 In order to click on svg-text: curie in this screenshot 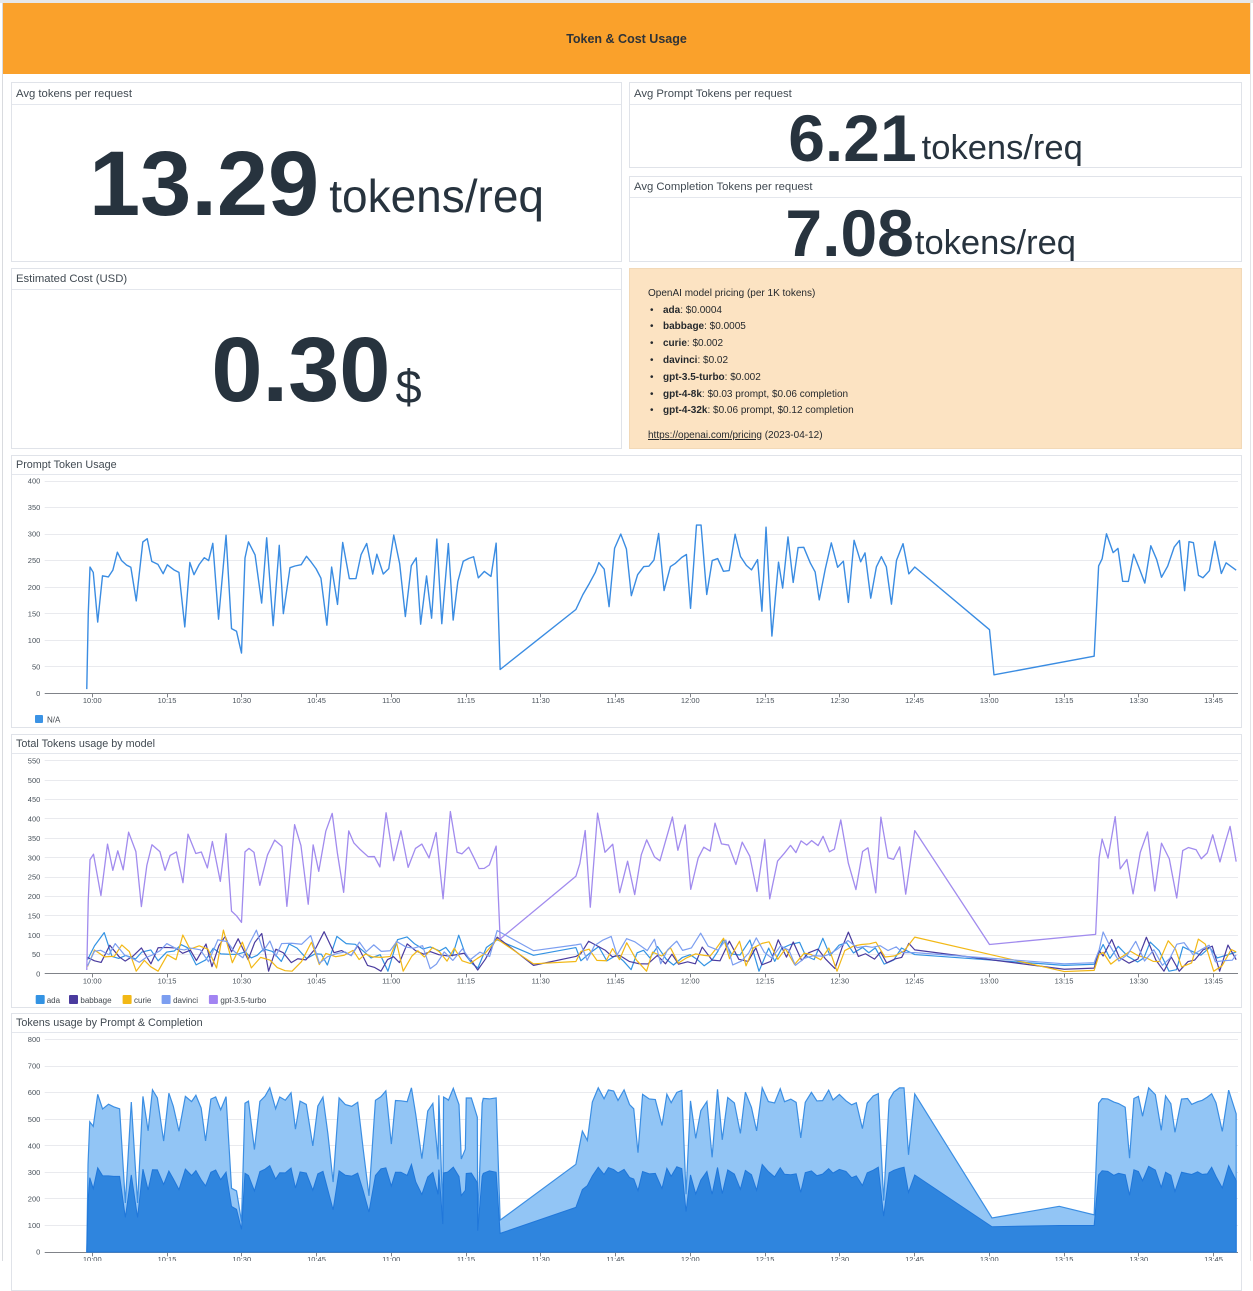, I will do `click(143, 1000)`.